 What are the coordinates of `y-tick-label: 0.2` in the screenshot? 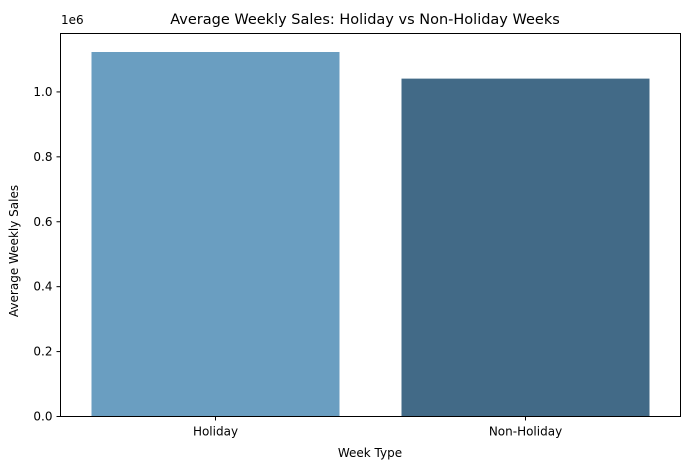 It's located at (42, 352).